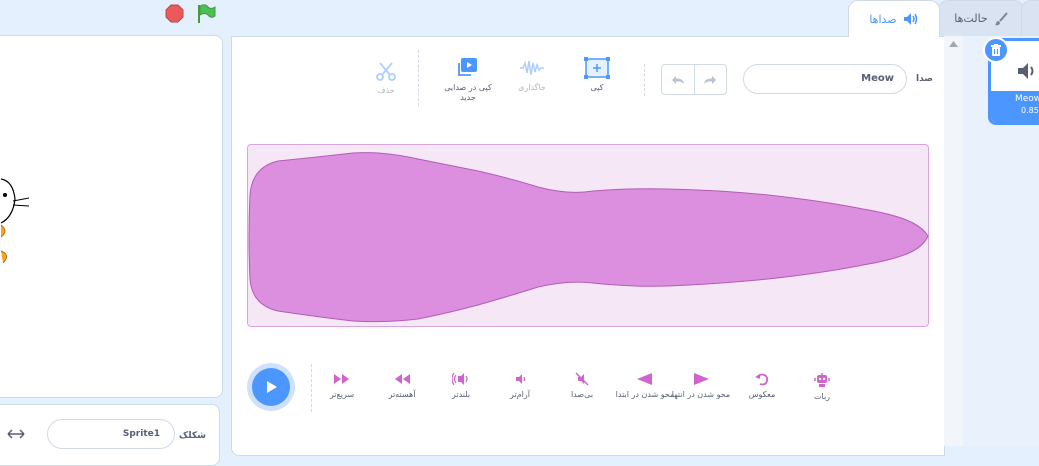 The height and width of the screenshot is (466, 1039). I want to click on fade-in-icon, so click(644, 379).